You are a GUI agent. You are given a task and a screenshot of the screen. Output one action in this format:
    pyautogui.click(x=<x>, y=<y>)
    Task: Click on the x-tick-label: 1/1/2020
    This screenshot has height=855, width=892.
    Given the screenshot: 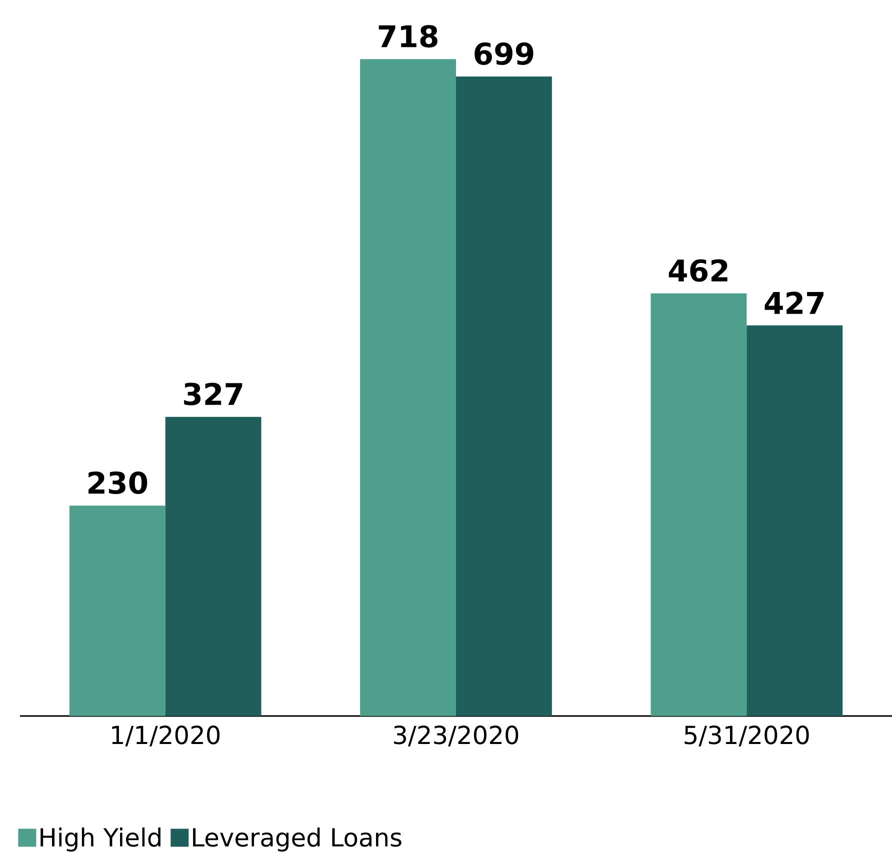 What is the action you would take?
    pyautogui.click(x=166, y=736)
    